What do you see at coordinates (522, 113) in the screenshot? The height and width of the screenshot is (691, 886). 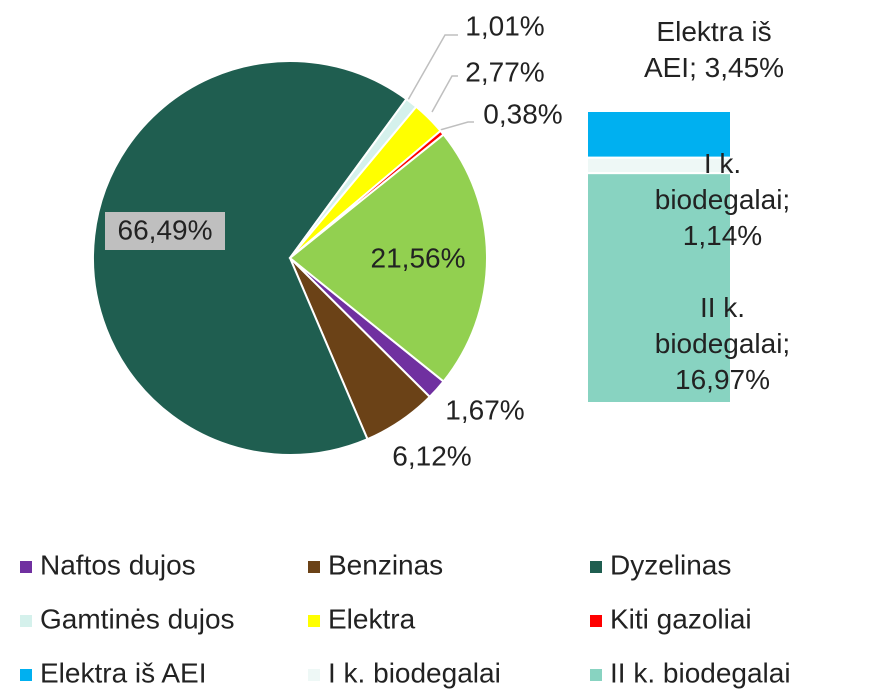 I see `data-label: 0,38%` at bounding box center [522, 113].